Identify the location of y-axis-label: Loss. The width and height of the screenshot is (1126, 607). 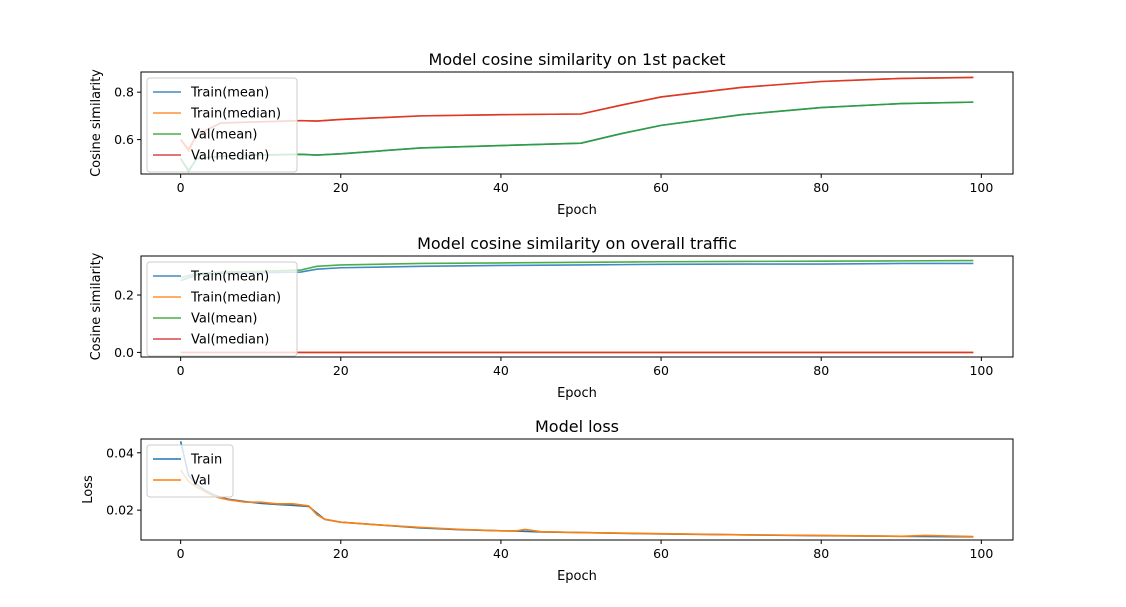
(88, 489).